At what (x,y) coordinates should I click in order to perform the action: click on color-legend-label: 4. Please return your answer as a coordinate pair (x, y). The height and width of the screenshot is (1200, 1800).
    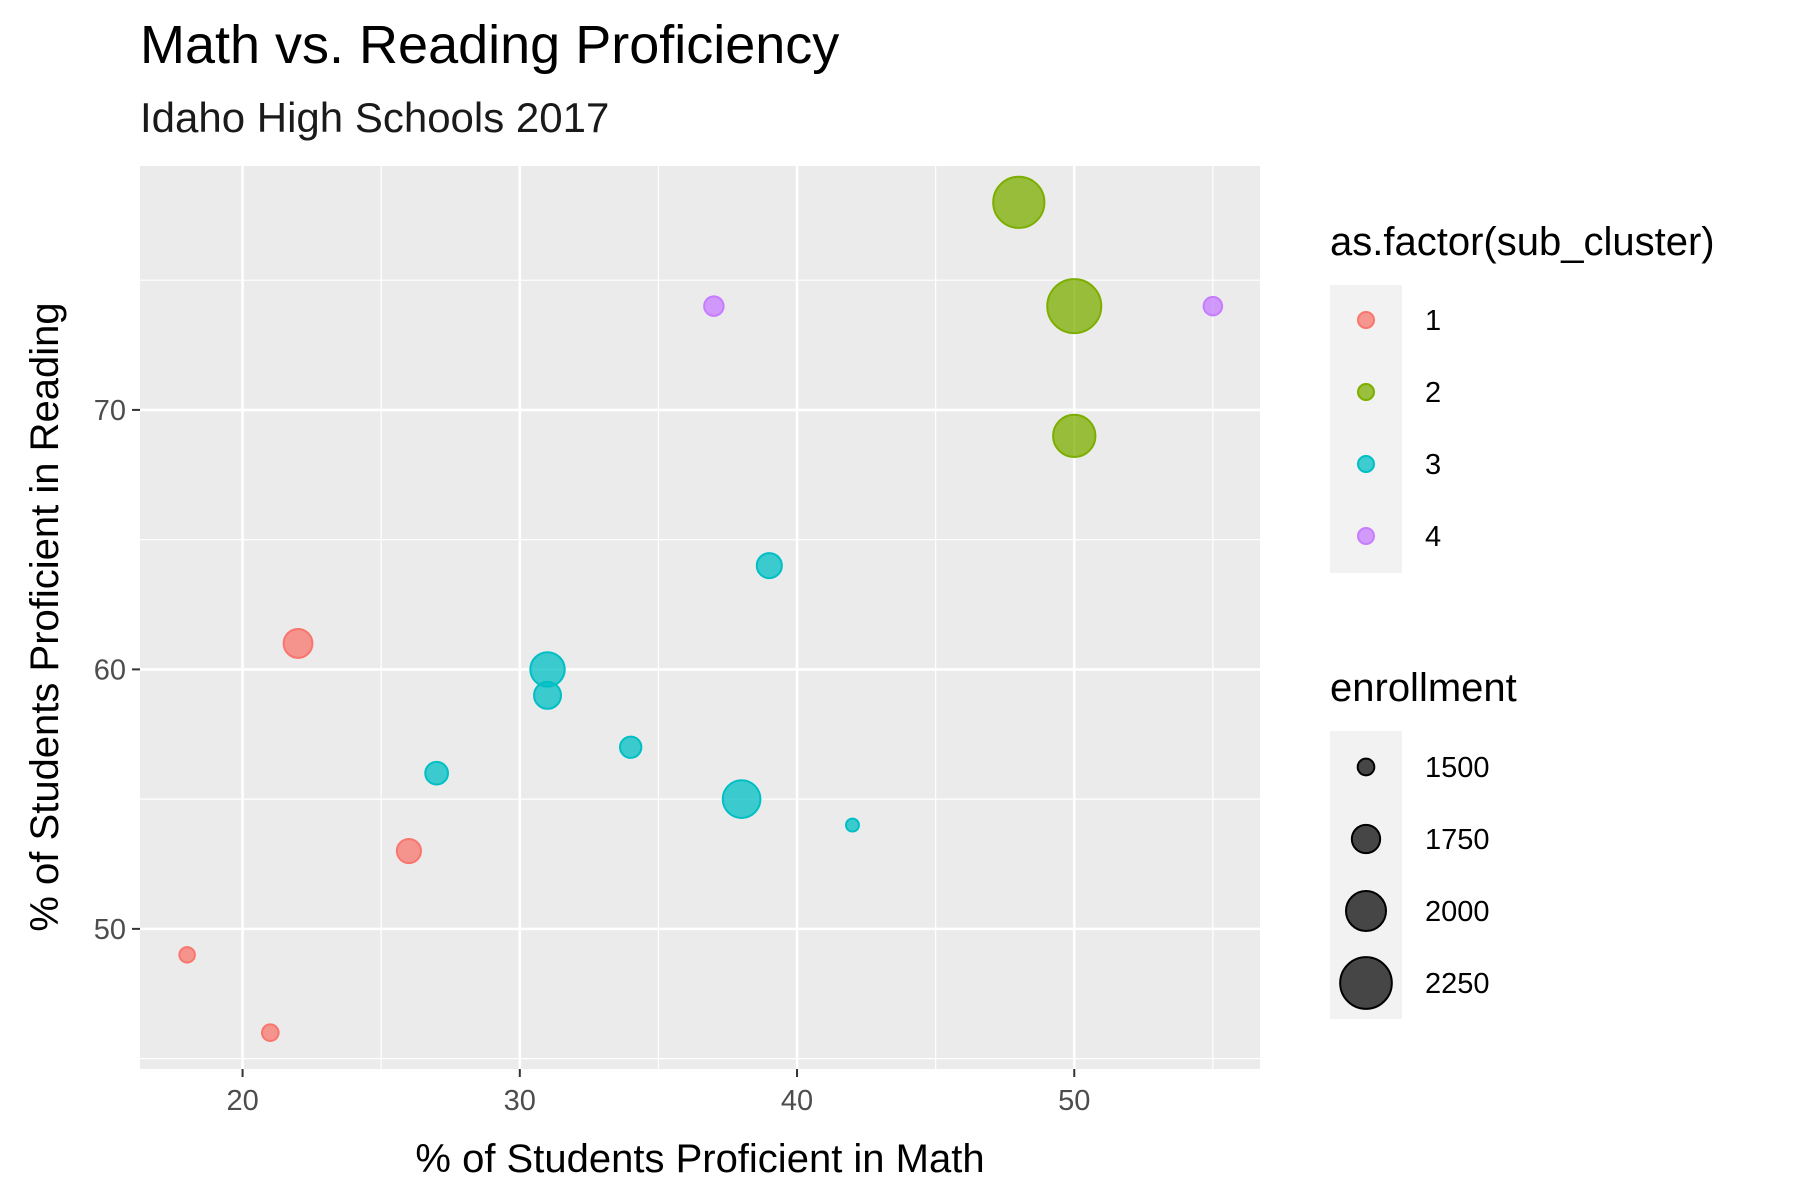
    Looking at the image, I should click on (1433, 537).